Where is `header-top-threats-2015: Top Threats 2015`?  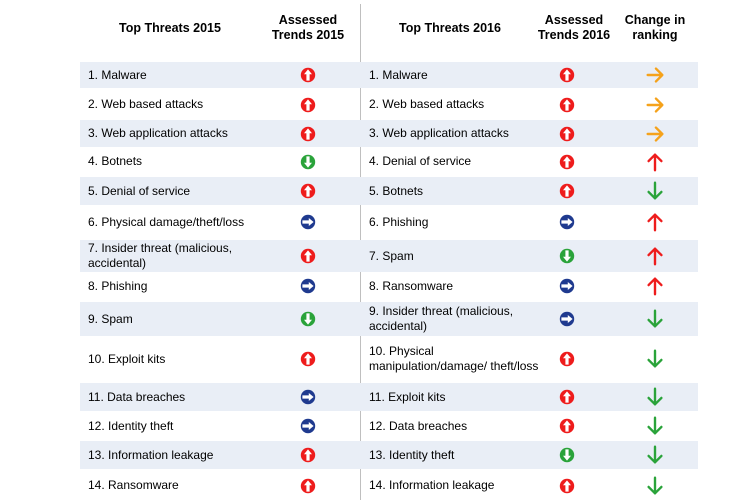
header-top-threats-2015: Top Threats 2015 is located at coordinates (170, 27).